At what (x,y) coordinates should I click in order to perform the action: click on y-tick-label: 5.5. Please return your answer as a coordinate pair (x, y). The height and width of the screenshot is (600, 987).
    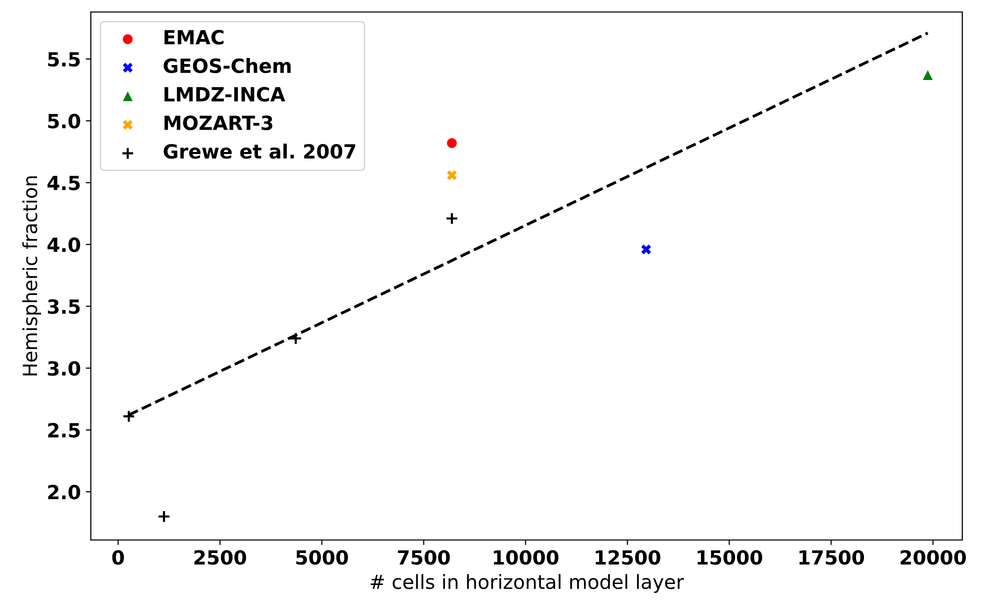
    Looking at the image, I should click on (64, 59).